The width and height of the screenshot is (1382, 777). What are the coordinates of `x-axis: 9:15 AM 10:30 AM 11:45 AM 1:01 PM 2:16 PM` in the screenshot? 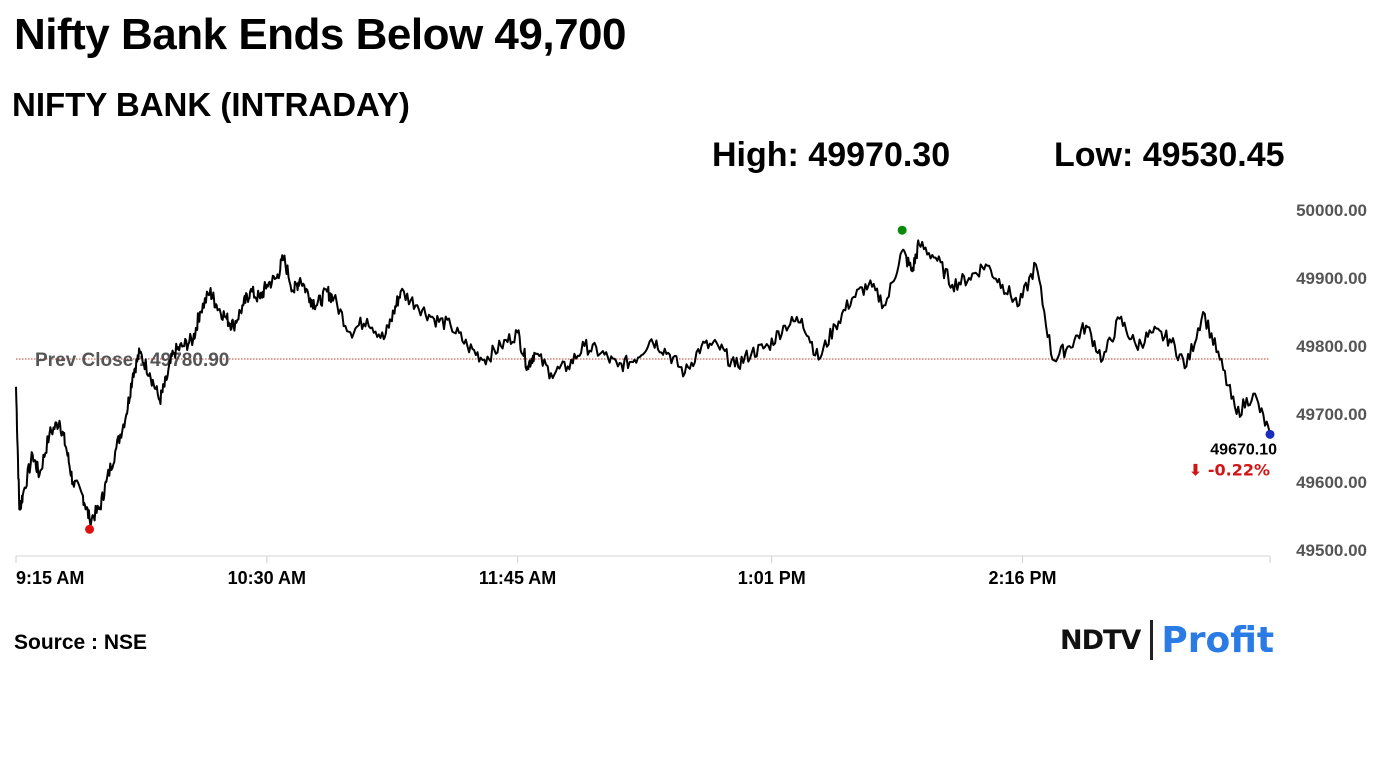 It's located at (643, 571).